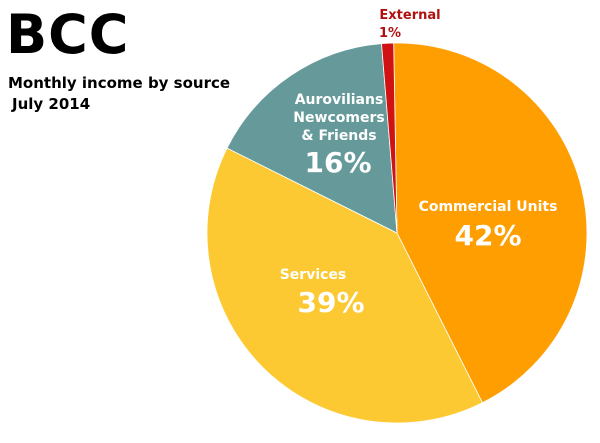  I want to click on slice-value-services: 39%, so click(330, 302).